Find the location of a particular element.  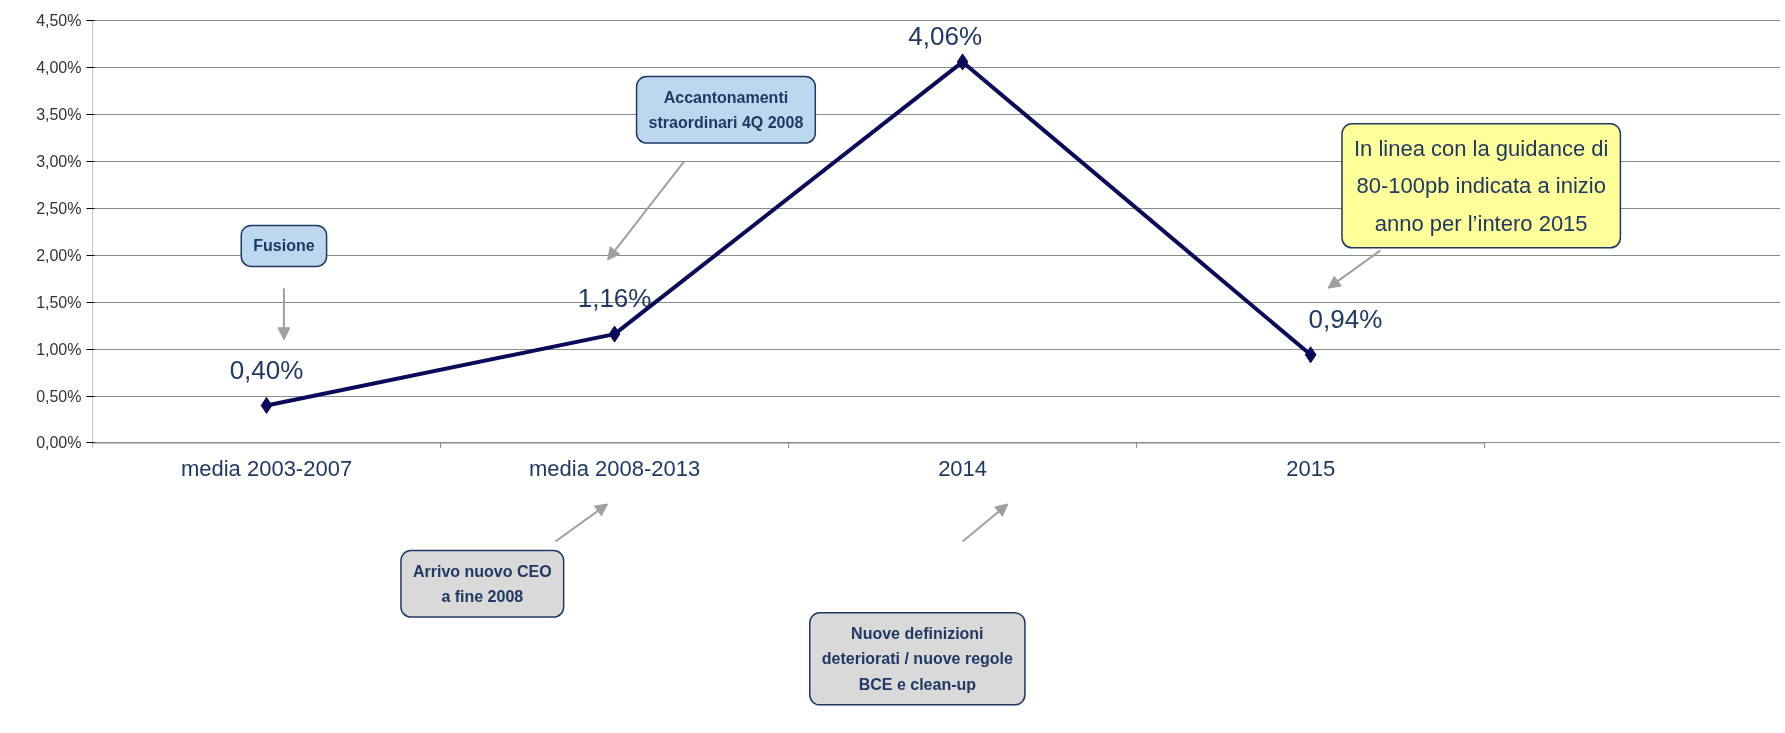

y-tick-label: 1,00% is located at coordinates (59, 349).